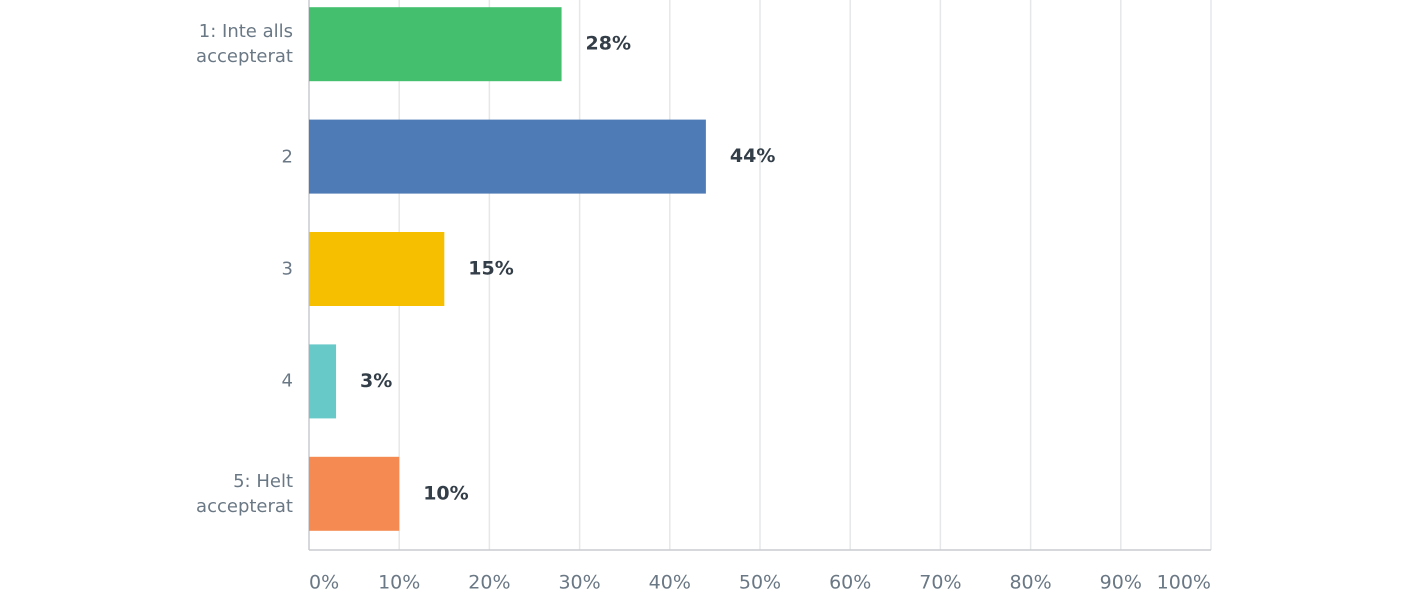 Image resolution: width=1420 pixels, height=600 pixels. I want to click on x-tick-label: 30%, so click(579, 583).